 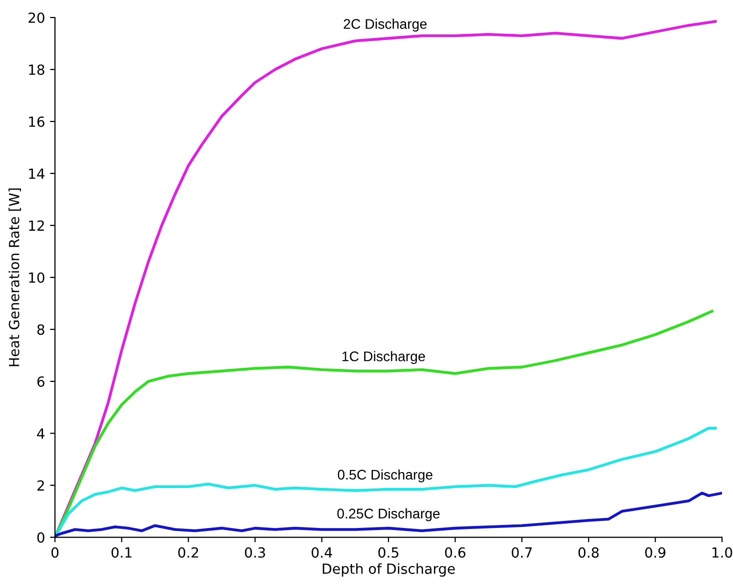 What do you see at coordinates (40, 381) in the screenshot?
I see `y-tick-label: 6` at bounding box center [40, 381].